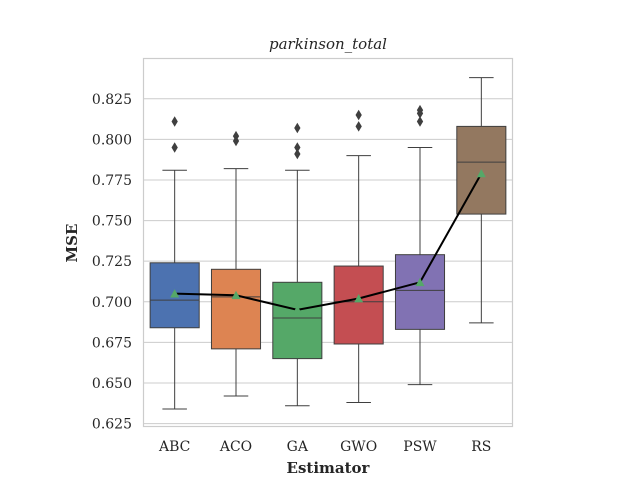  I want to click on x-tick-label: GA, so click(298, 447).